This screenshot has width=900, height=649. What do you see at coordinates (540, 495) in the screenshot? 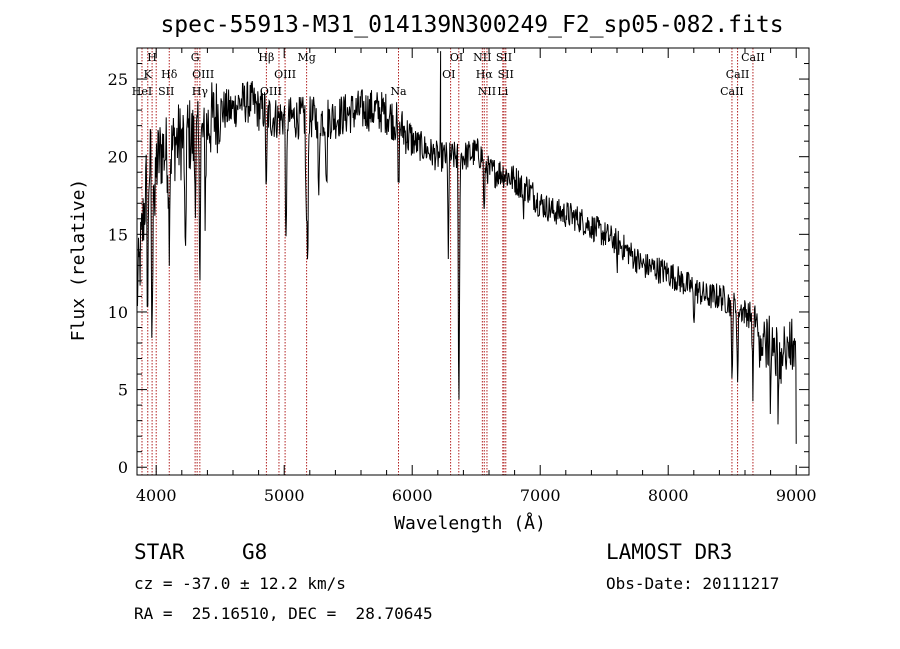
I see `x-tick-label: 7000` at bounding box center [540, 495].